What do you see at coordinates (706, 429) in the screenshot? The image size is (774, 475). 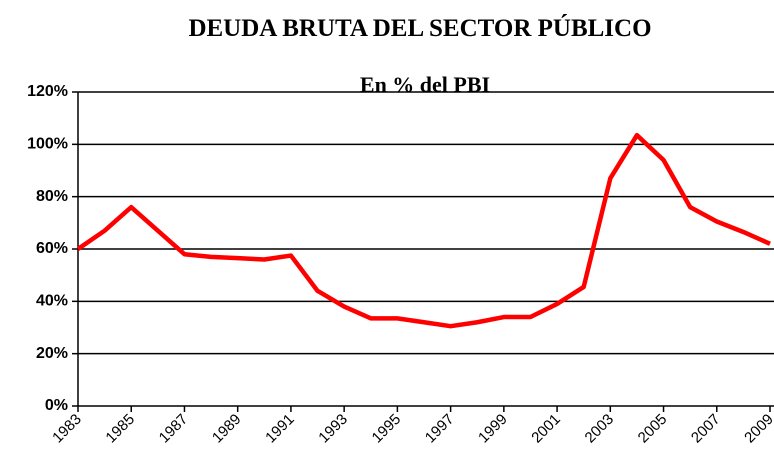 I see `x-tick-label: 2007` at bounding box center [706, 429].